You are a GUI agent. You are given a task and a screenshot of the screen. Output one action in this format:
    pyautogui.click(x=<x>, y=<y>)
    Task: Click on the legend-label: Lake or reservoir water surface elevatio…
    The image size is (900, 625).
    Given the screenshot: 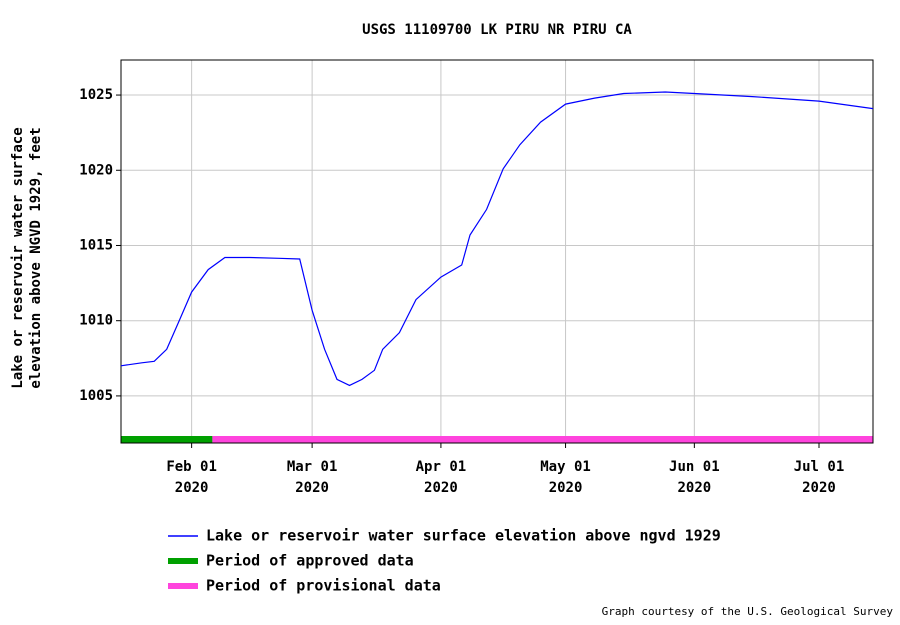 What is the action you would take?
    pyautogui.click(x=463, y=536)
    